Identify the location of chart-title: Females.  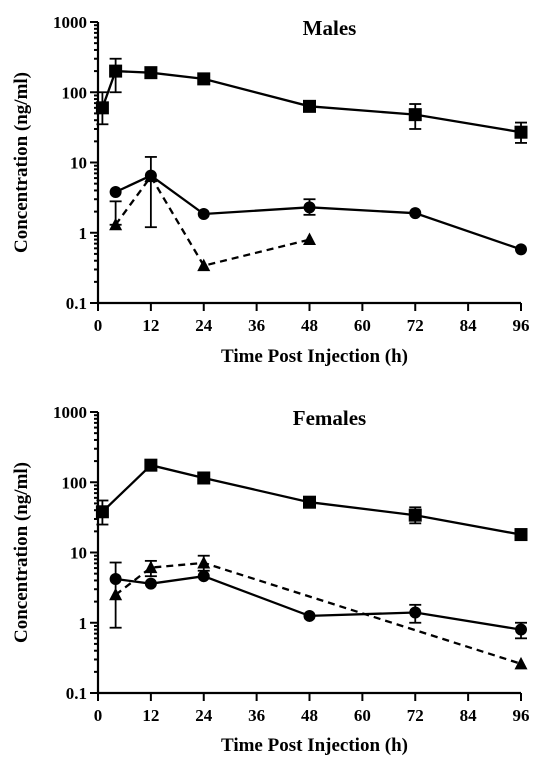
(329, 418).